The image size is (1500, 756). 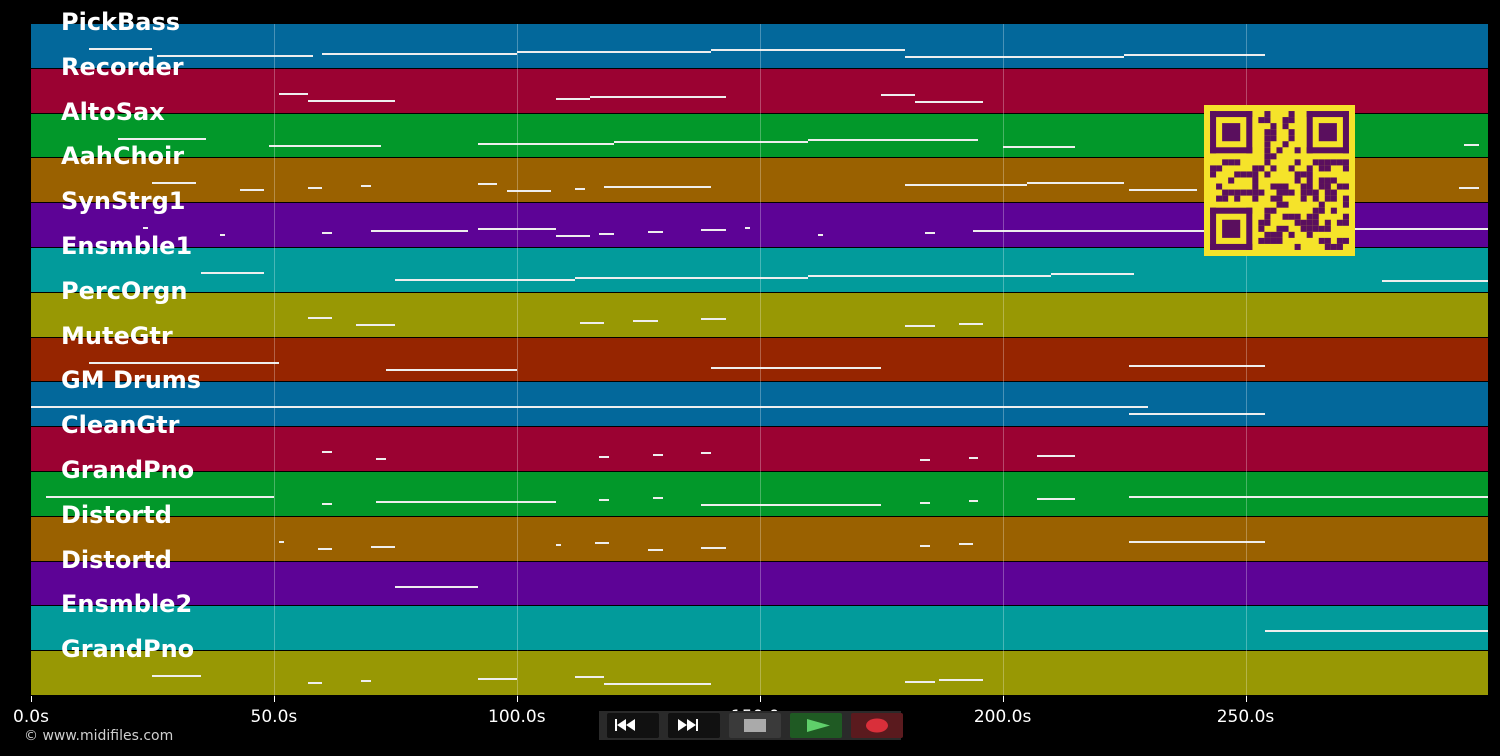 What do you see at coordinates (816, 725) in the screenshot?
I see `play-button` at bounding box center [816, 725].